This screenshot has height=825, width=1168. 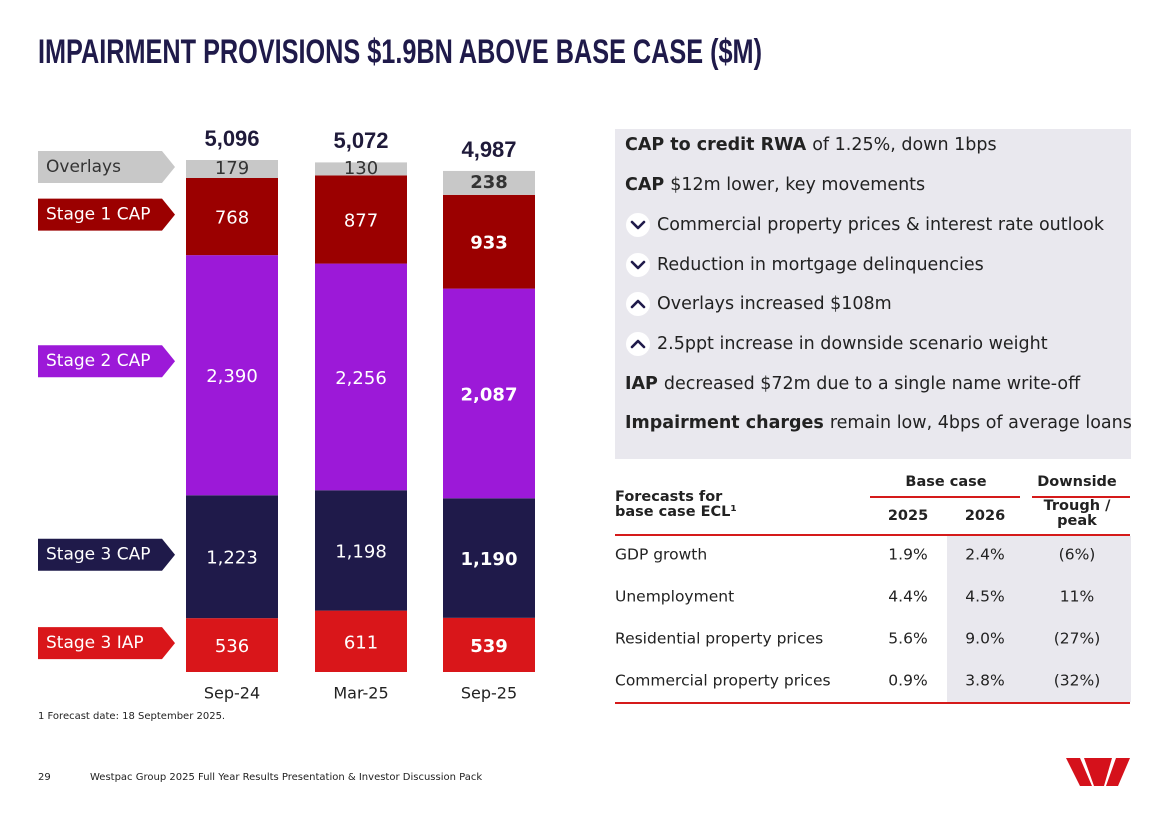 I want to click on table-header: 2025, so click(x=908, y=516).